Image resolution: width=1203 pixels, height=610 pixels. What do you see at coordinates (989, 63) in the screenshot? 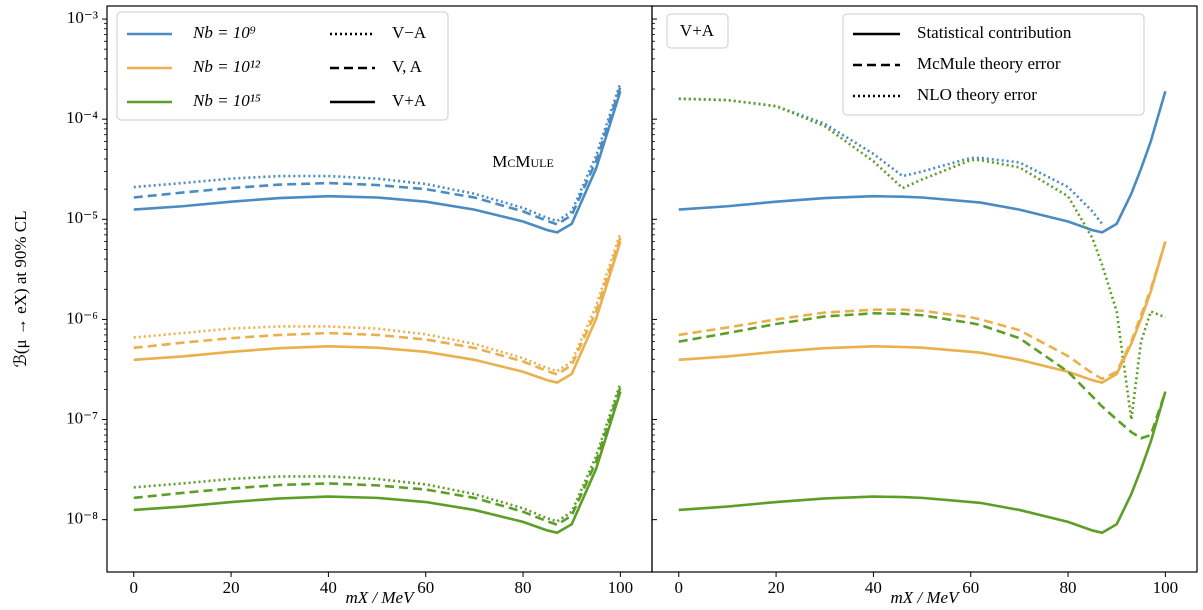
I see `legend-label: McMule theory error` at bounding box center [989, 63].